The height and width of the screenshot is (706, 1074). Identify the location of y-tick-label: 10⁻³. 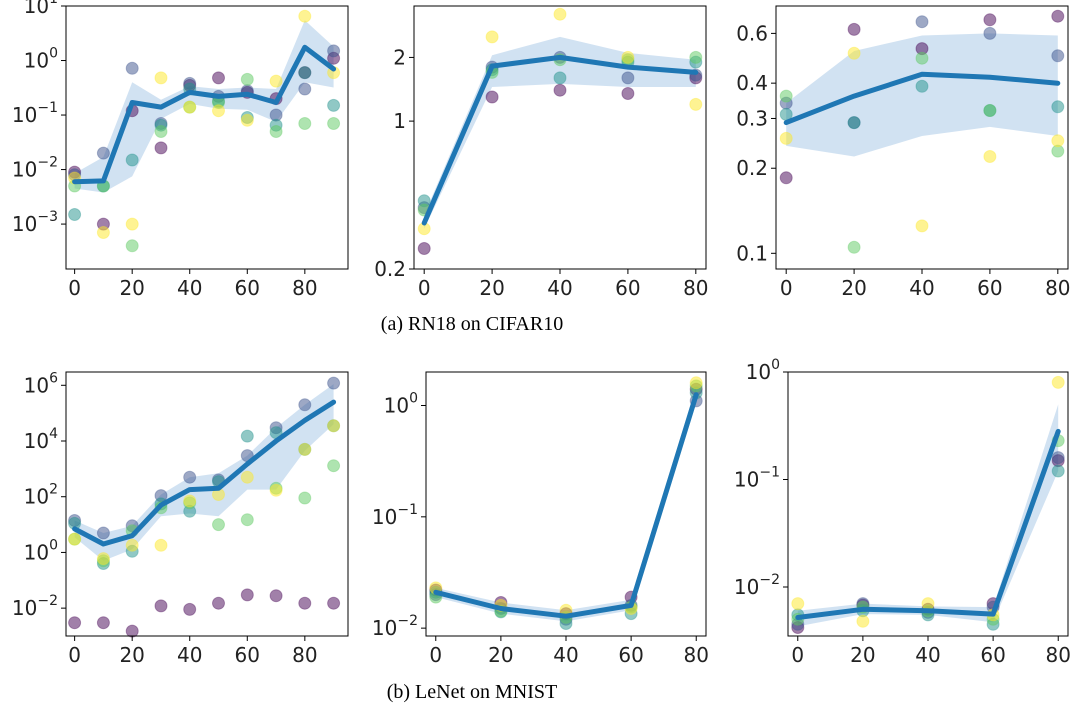
(35, 222).